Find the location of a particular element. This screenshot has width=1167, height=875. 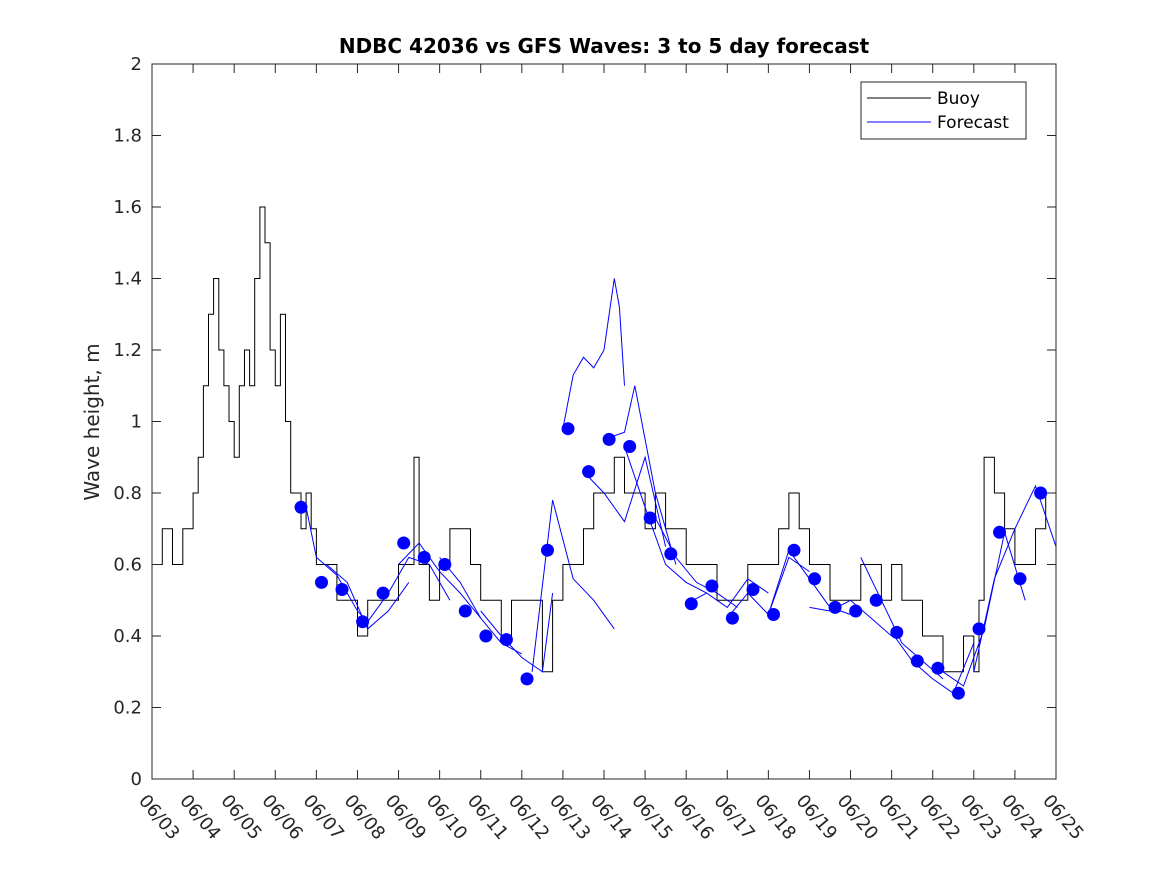

y-tick-label: 1.6 is located at coordinates (127, 207).